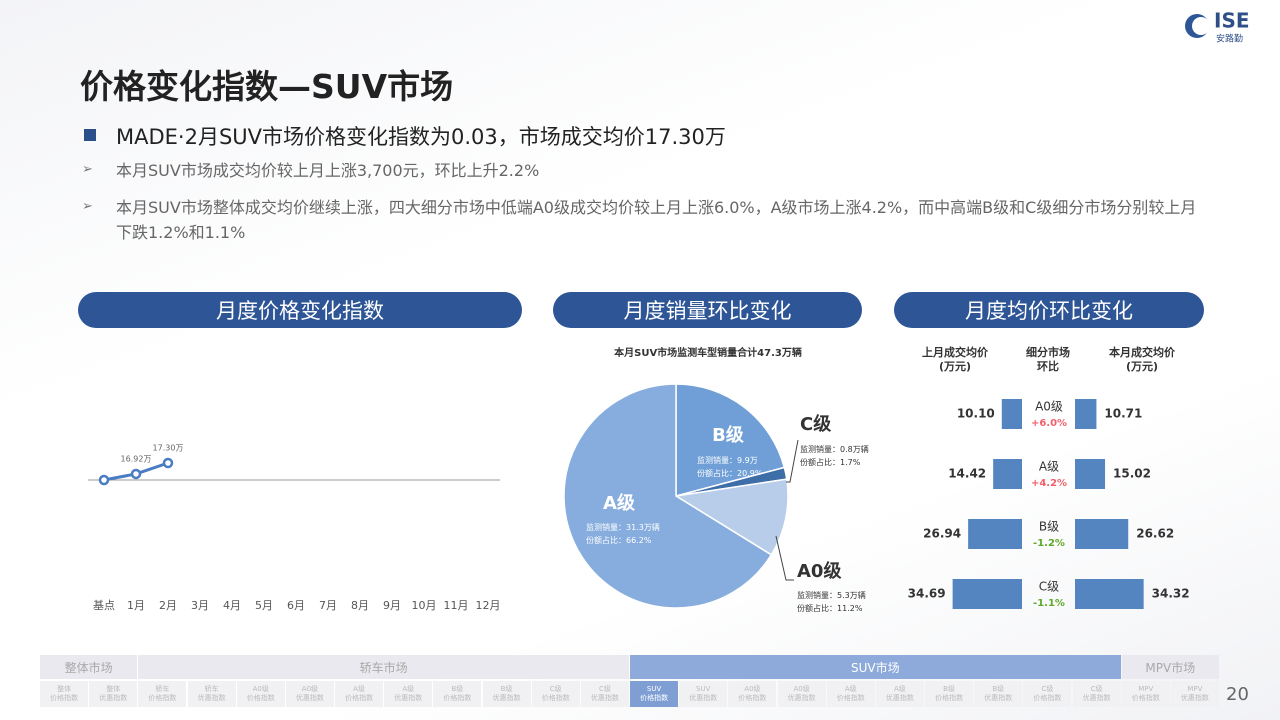 This screenshot has height=720, width=1280. I want to click on data-label: 17.30万, so click(168, 448).